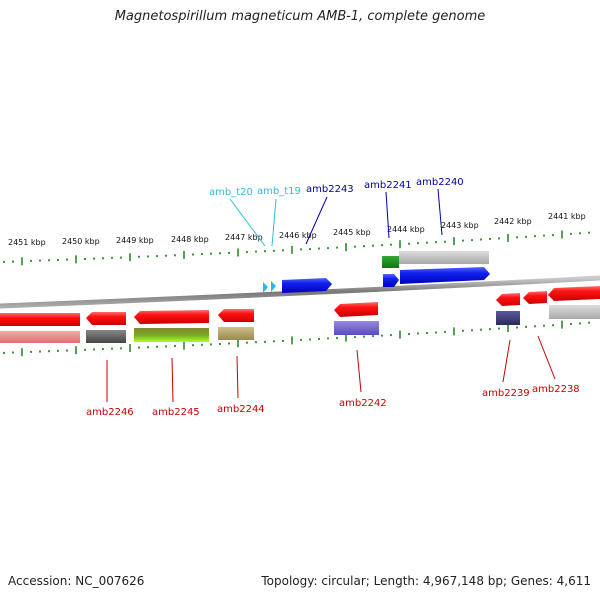  What do you see at coordinates (356, 309) in the screenshot?
I see `gene-amb2242` at bounding box center [356, 309].